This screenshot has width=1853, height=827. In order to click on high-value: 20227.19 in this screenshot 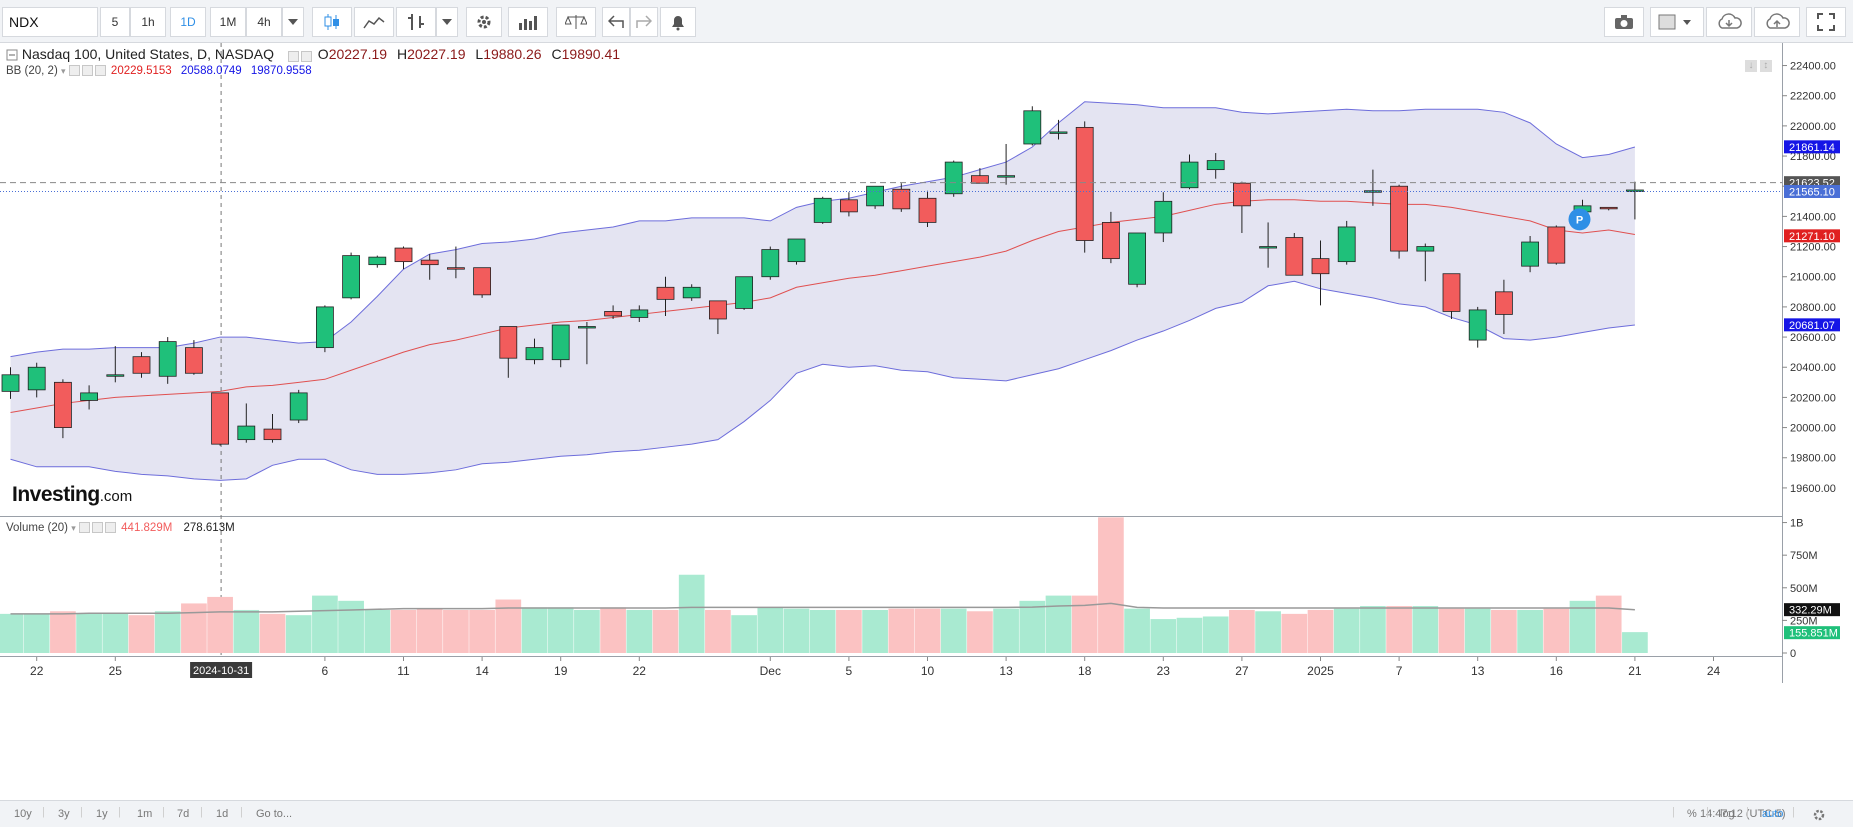, I will do `click(436, 54)`.